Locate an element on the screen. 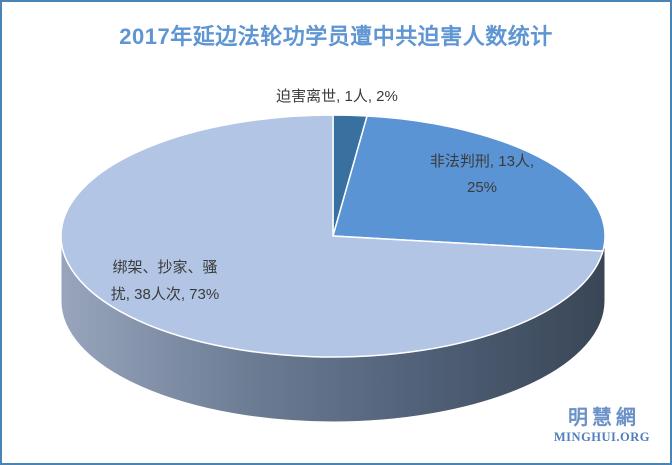  minghui-watermark: 明慧網 MINGHUI.ORG is located at coordinates (602, 426).